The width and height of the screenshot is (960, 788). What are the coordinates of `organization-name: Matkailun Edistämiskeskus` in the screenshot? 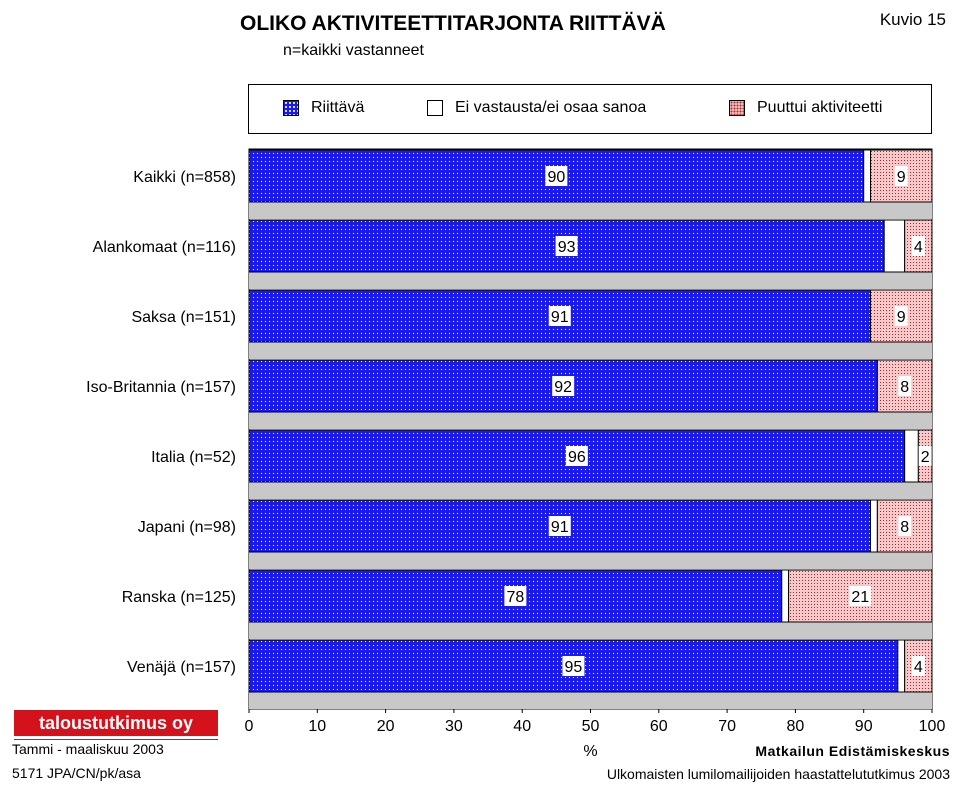 It's located at (852, 751).